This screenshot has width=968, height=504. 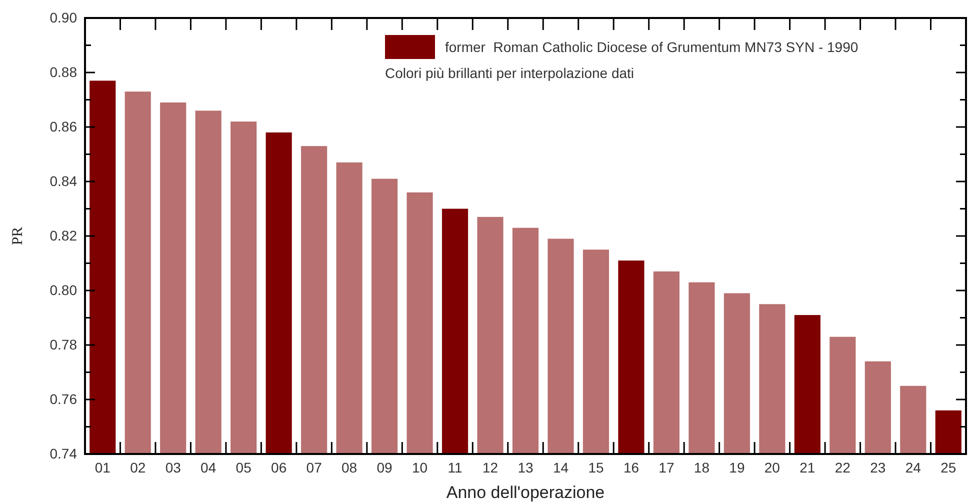 I want to click on y-axis-title: PR, so click(x=18, y=236).